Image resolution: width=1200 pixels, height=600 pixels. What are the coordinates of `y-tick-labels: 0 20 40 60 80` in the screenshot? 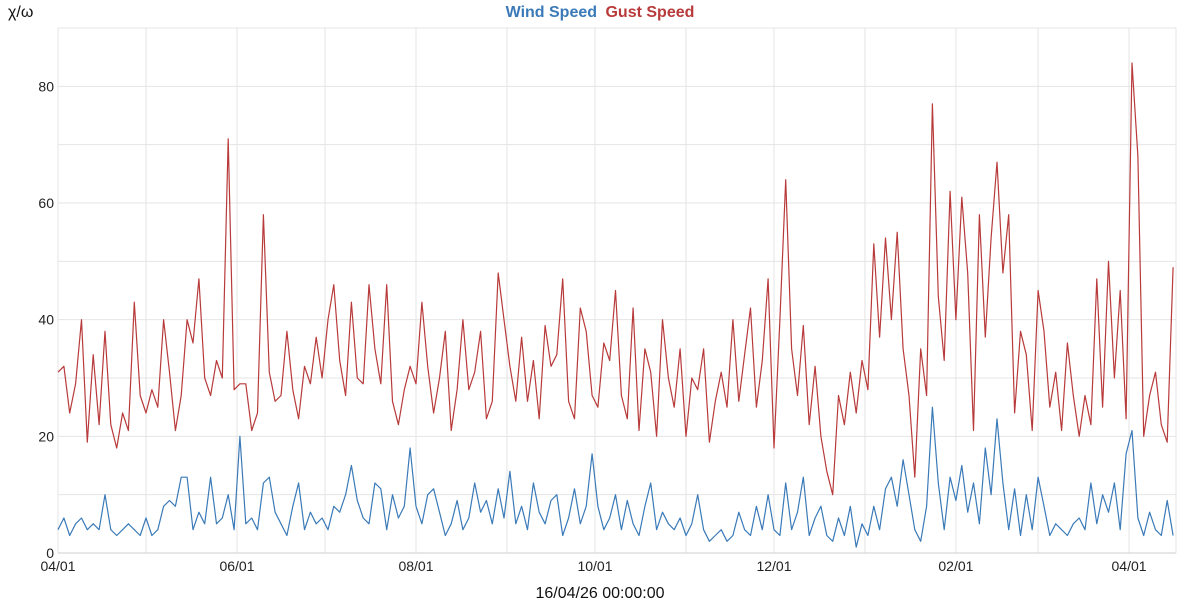 It's located at (46, 319).